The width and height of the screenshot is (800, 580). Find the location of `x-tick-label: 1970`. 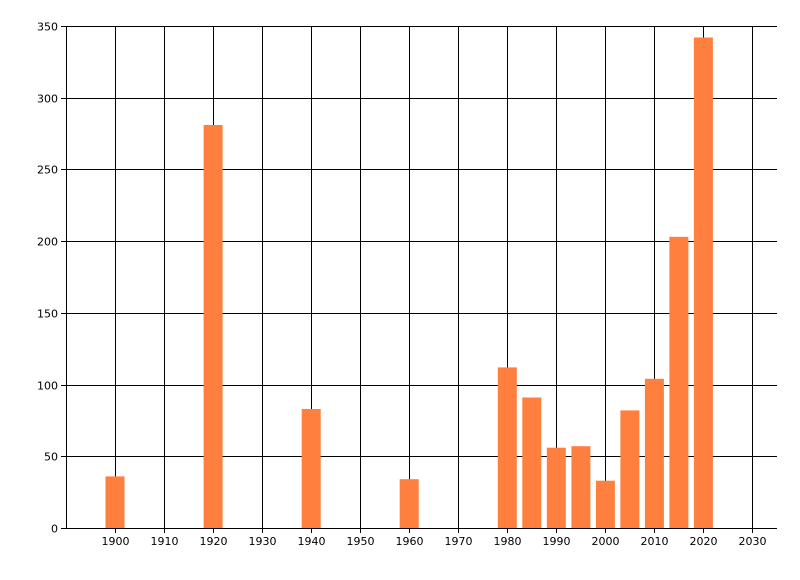

x-tick-label: 1970 is located at coordinates (459, 541).